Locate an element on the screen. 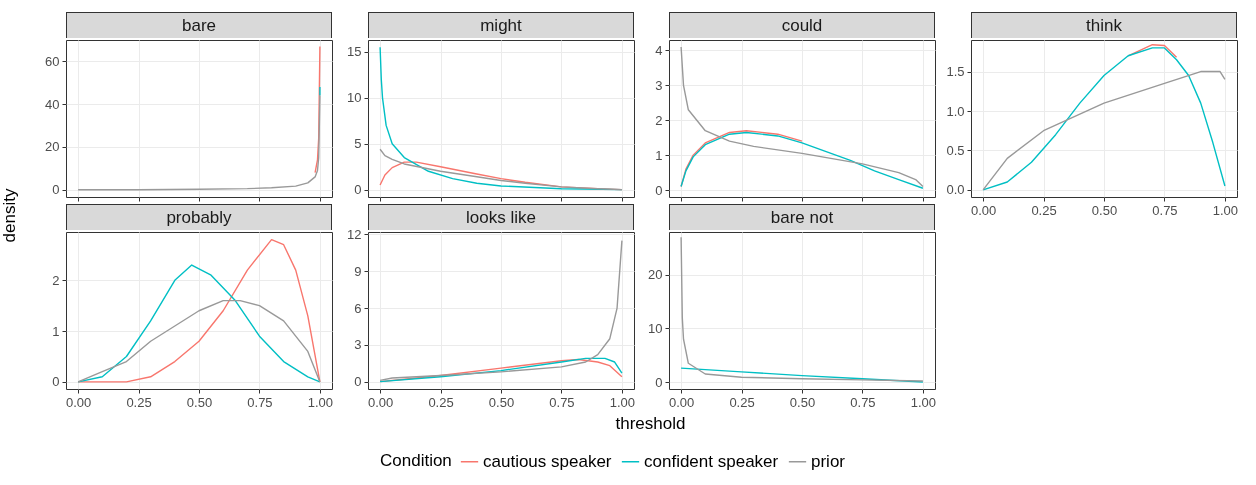  panel-header: bare not is located at coordinates (802, 217).